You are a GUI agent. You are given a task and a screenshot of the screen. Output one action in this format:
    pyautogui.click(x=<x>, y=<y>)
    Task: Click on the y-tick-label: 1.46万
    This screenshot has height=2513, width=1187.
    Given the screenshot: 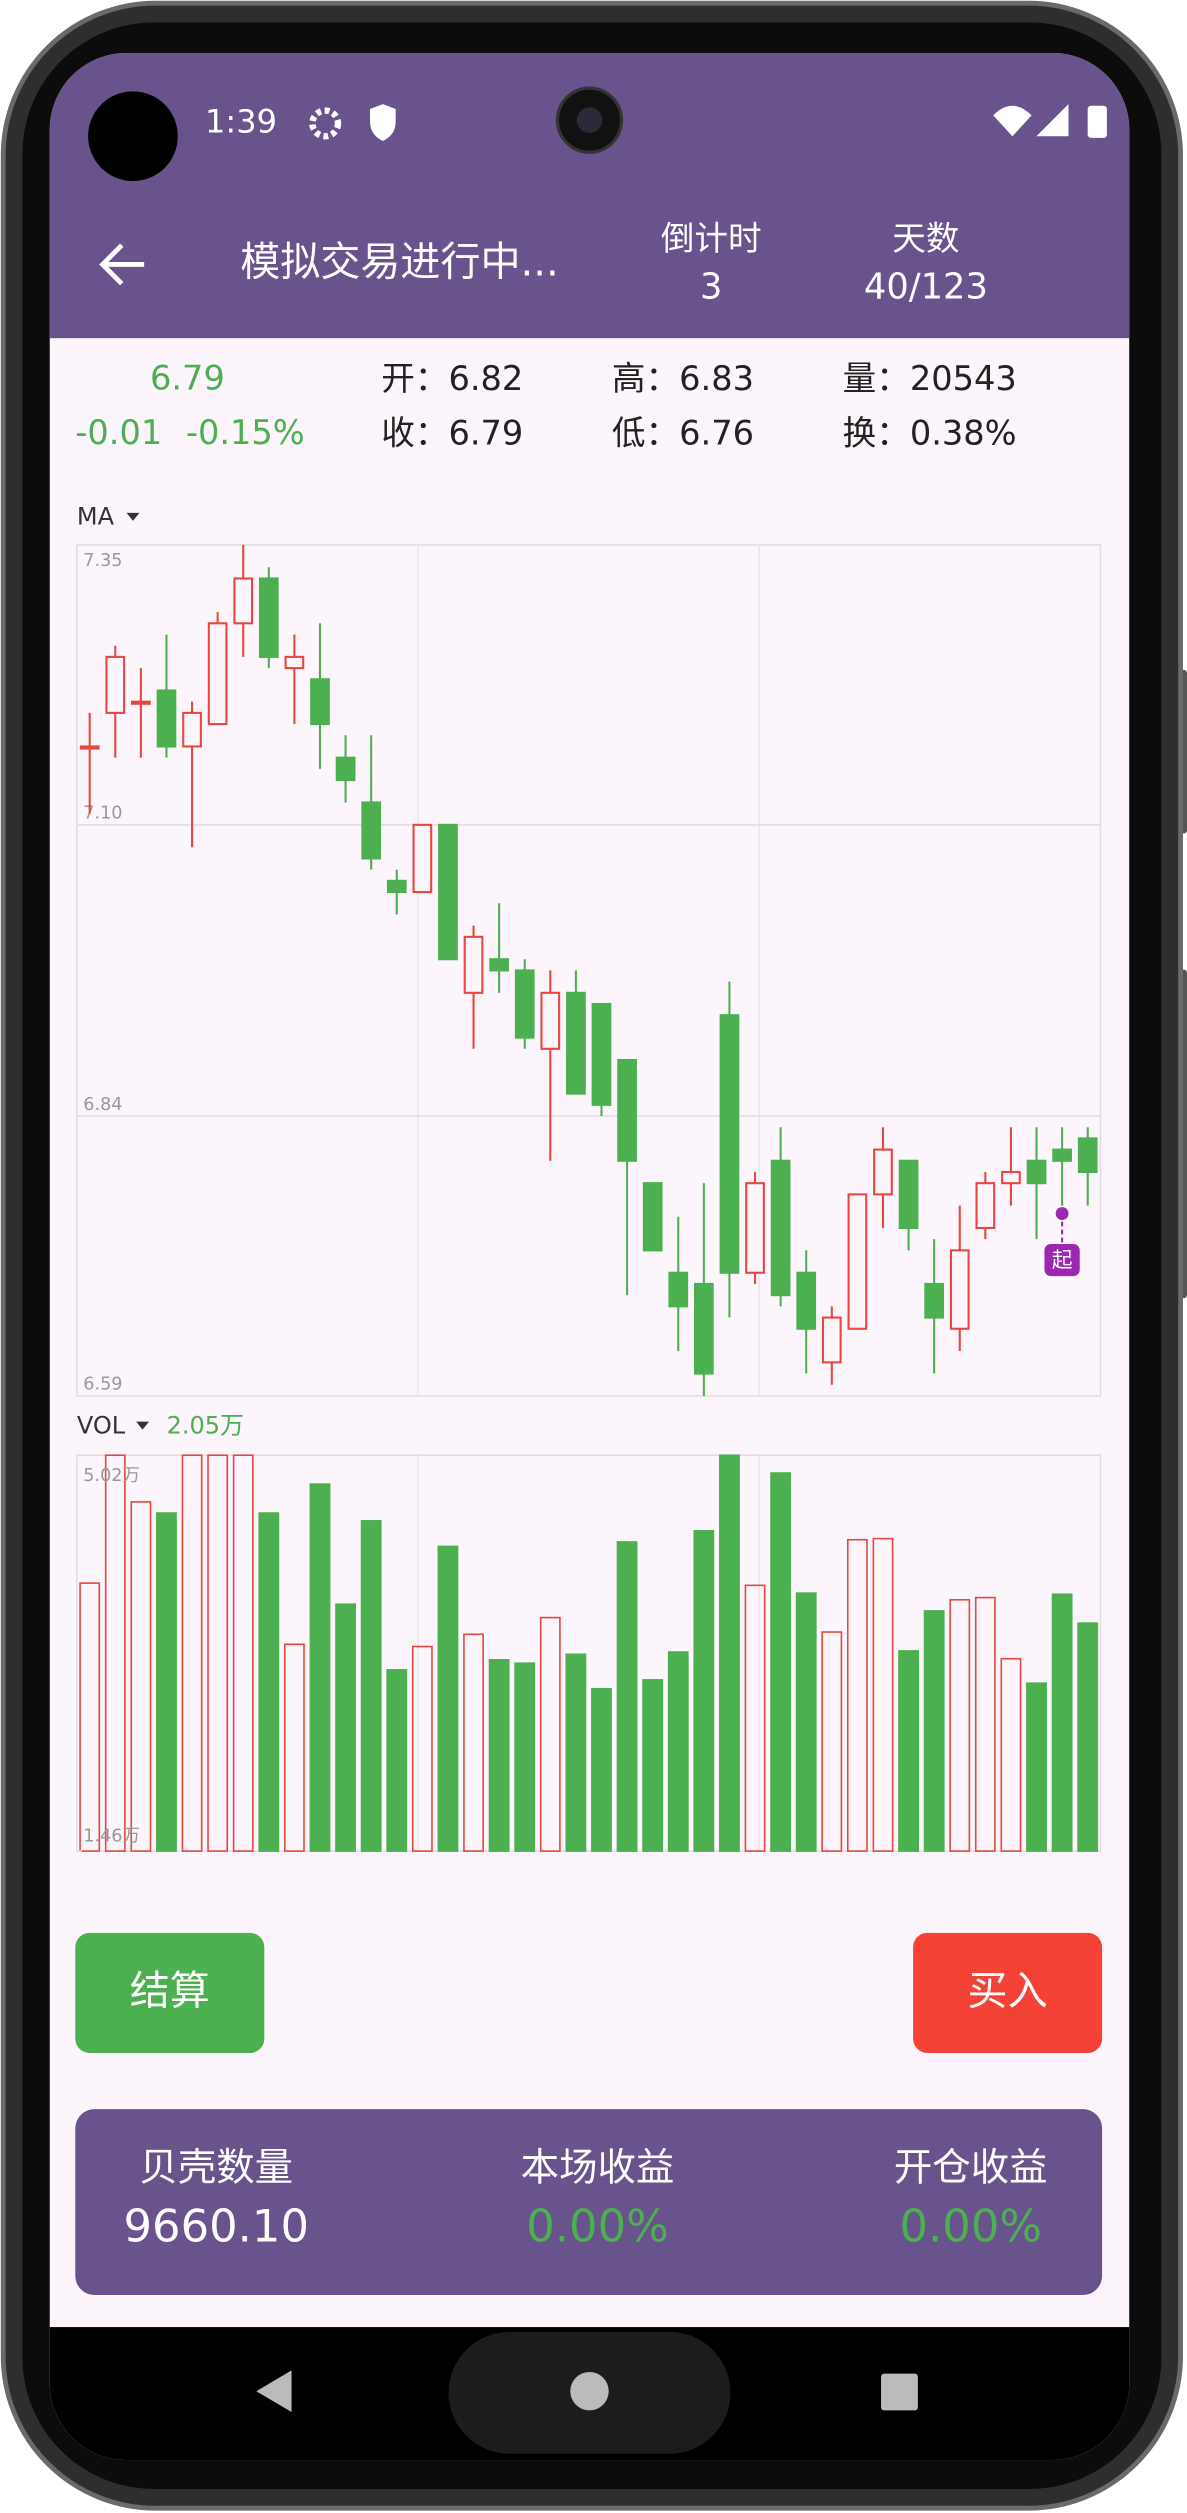 What is the action you would take?
    pyautogui.click(x=111, y=1837)
    